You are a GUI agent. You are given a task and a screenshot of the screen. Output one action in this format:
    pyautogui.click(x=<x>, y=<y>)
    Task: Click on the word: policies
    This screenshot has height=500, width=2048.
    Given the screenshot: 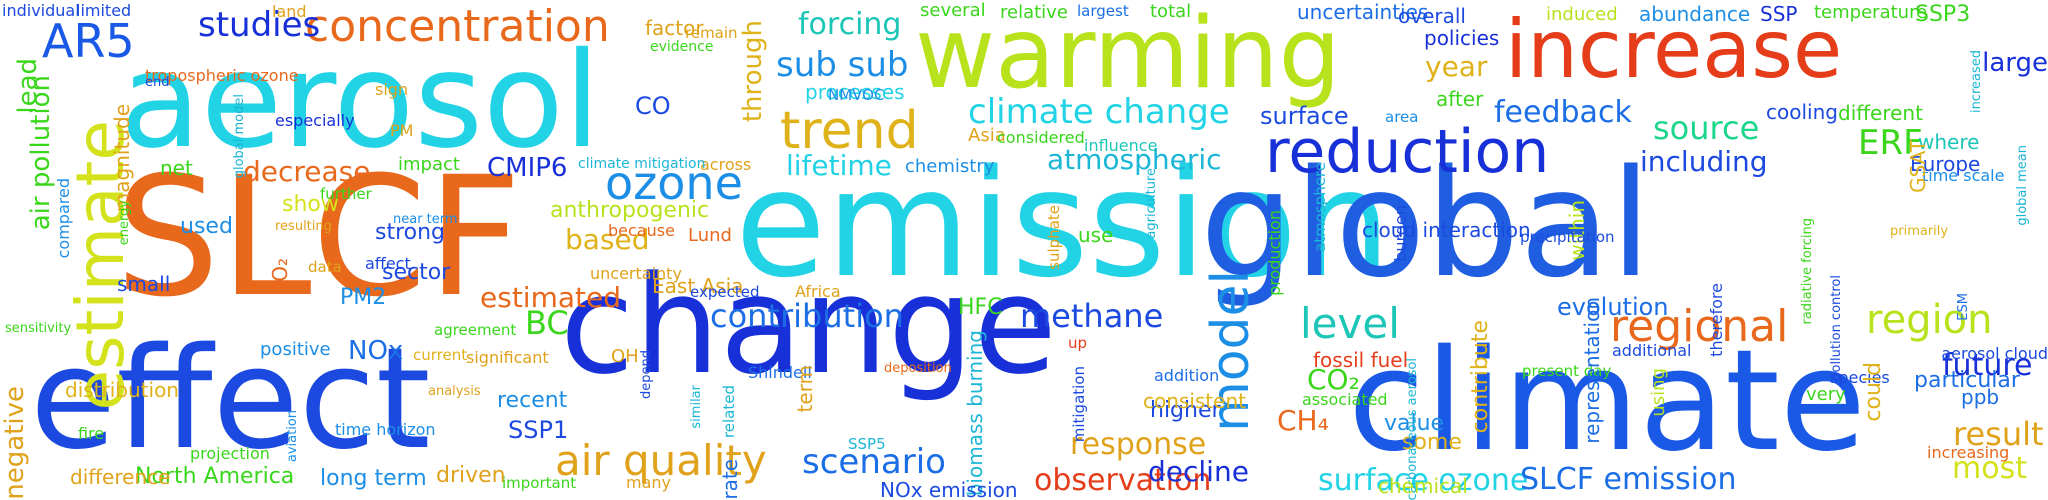 What is the action you would take?
    pyautogui.click(x=1462, y=38)
    